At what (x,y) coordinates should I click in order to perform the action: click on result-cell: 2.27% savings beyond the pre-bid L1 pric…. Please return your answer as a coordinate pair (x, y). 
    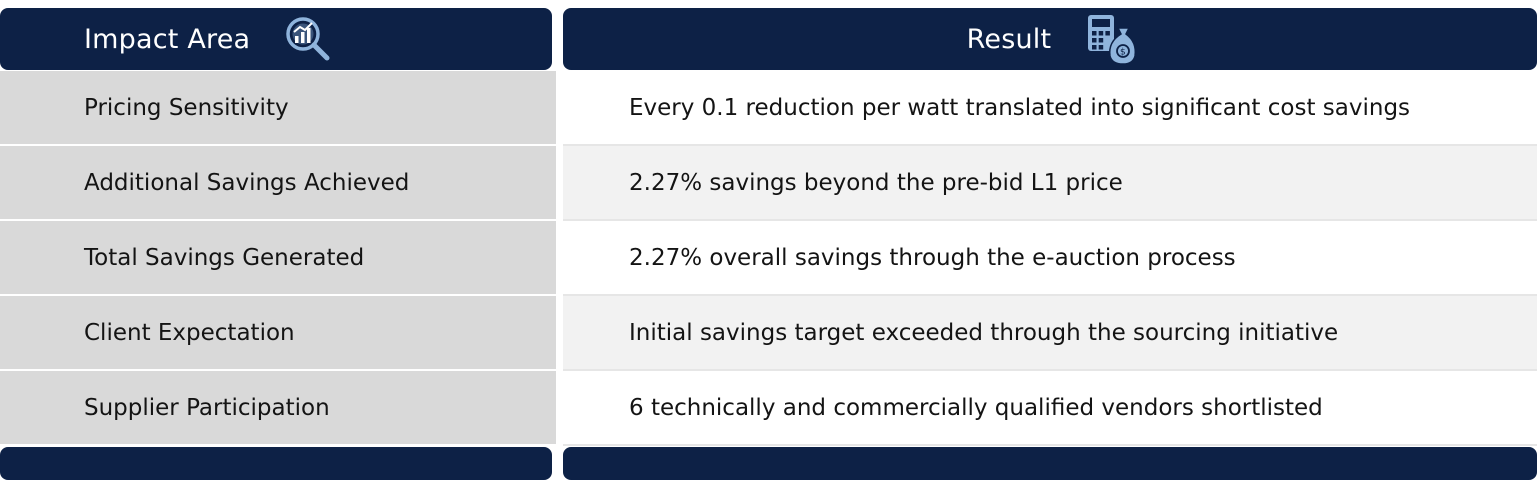
    Looking at the image, I should click on (1050, 183).